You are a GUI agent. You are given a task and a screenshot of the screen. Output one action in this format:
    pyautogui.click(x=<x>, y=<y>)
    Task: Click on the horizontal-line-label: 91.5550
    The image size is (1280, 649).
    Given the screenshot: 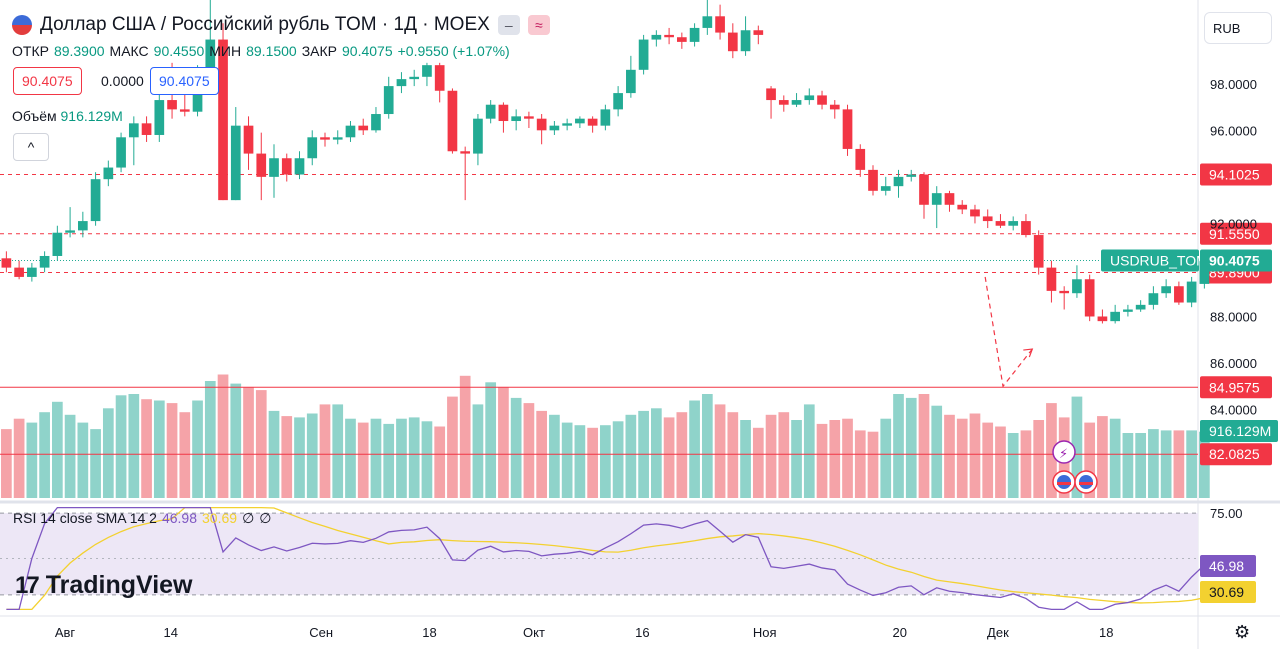 What is the action you would take?
    pyautogui.click(x=1236, y=233)
    